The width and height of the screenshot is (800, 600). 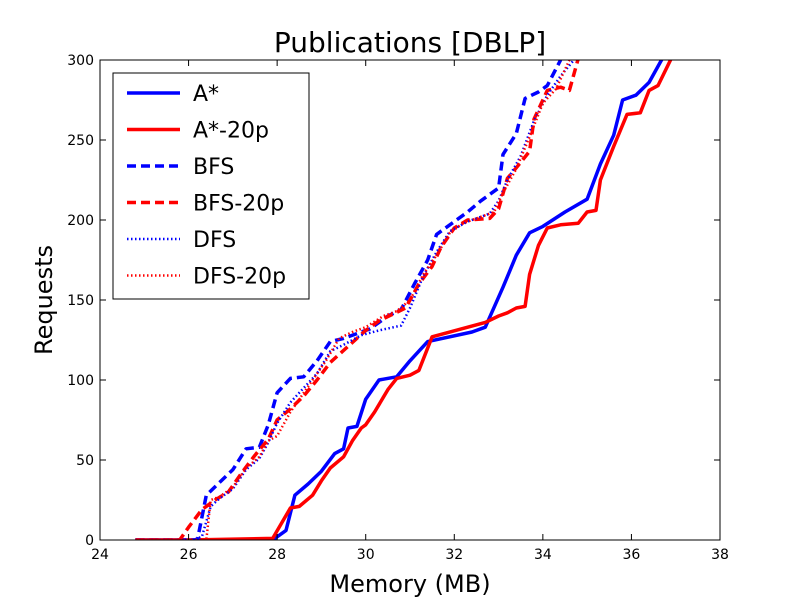 What do you see at coordinates (189, 555) in the screenshot?
I see `x-tick-label: 26` at bounding box center [189, 555].